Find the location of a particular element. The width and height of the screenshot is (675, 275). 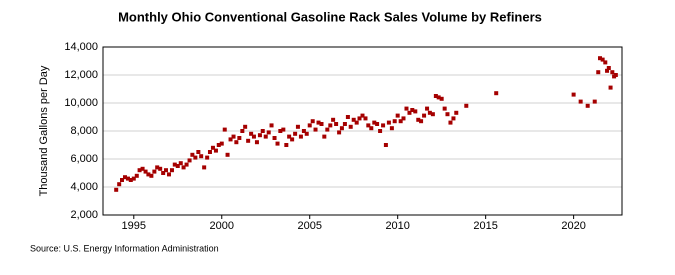

y-tick-label: 12,000 is located at coordinates (81, 75).